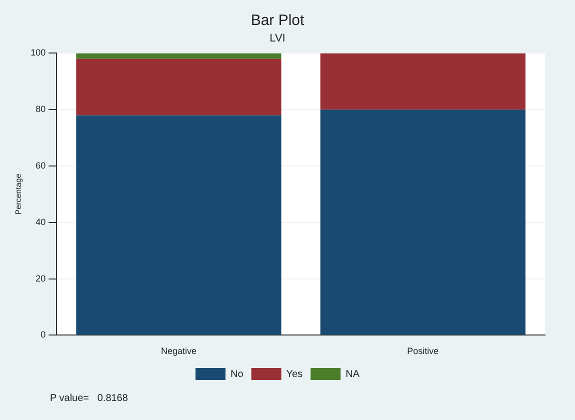 This screenshot has width=575, height=420. I want to click on y-tick-label: 80, so click(41, 109).